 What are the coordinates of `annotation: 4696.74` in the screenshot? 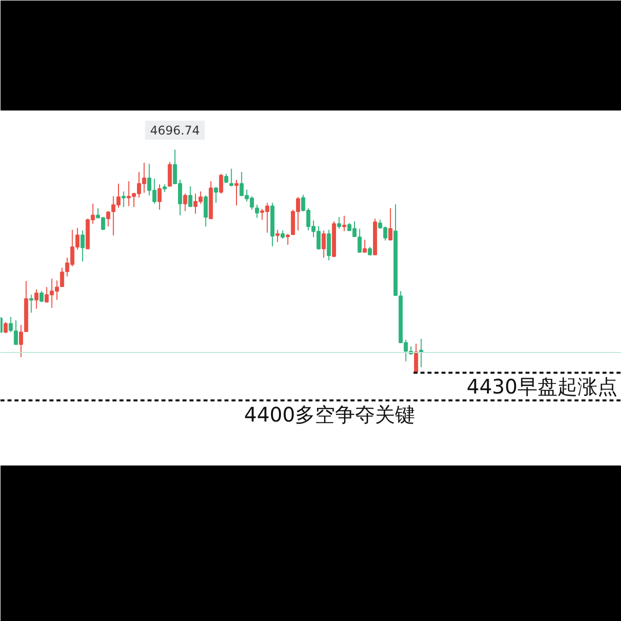 It's located at (175, 131).